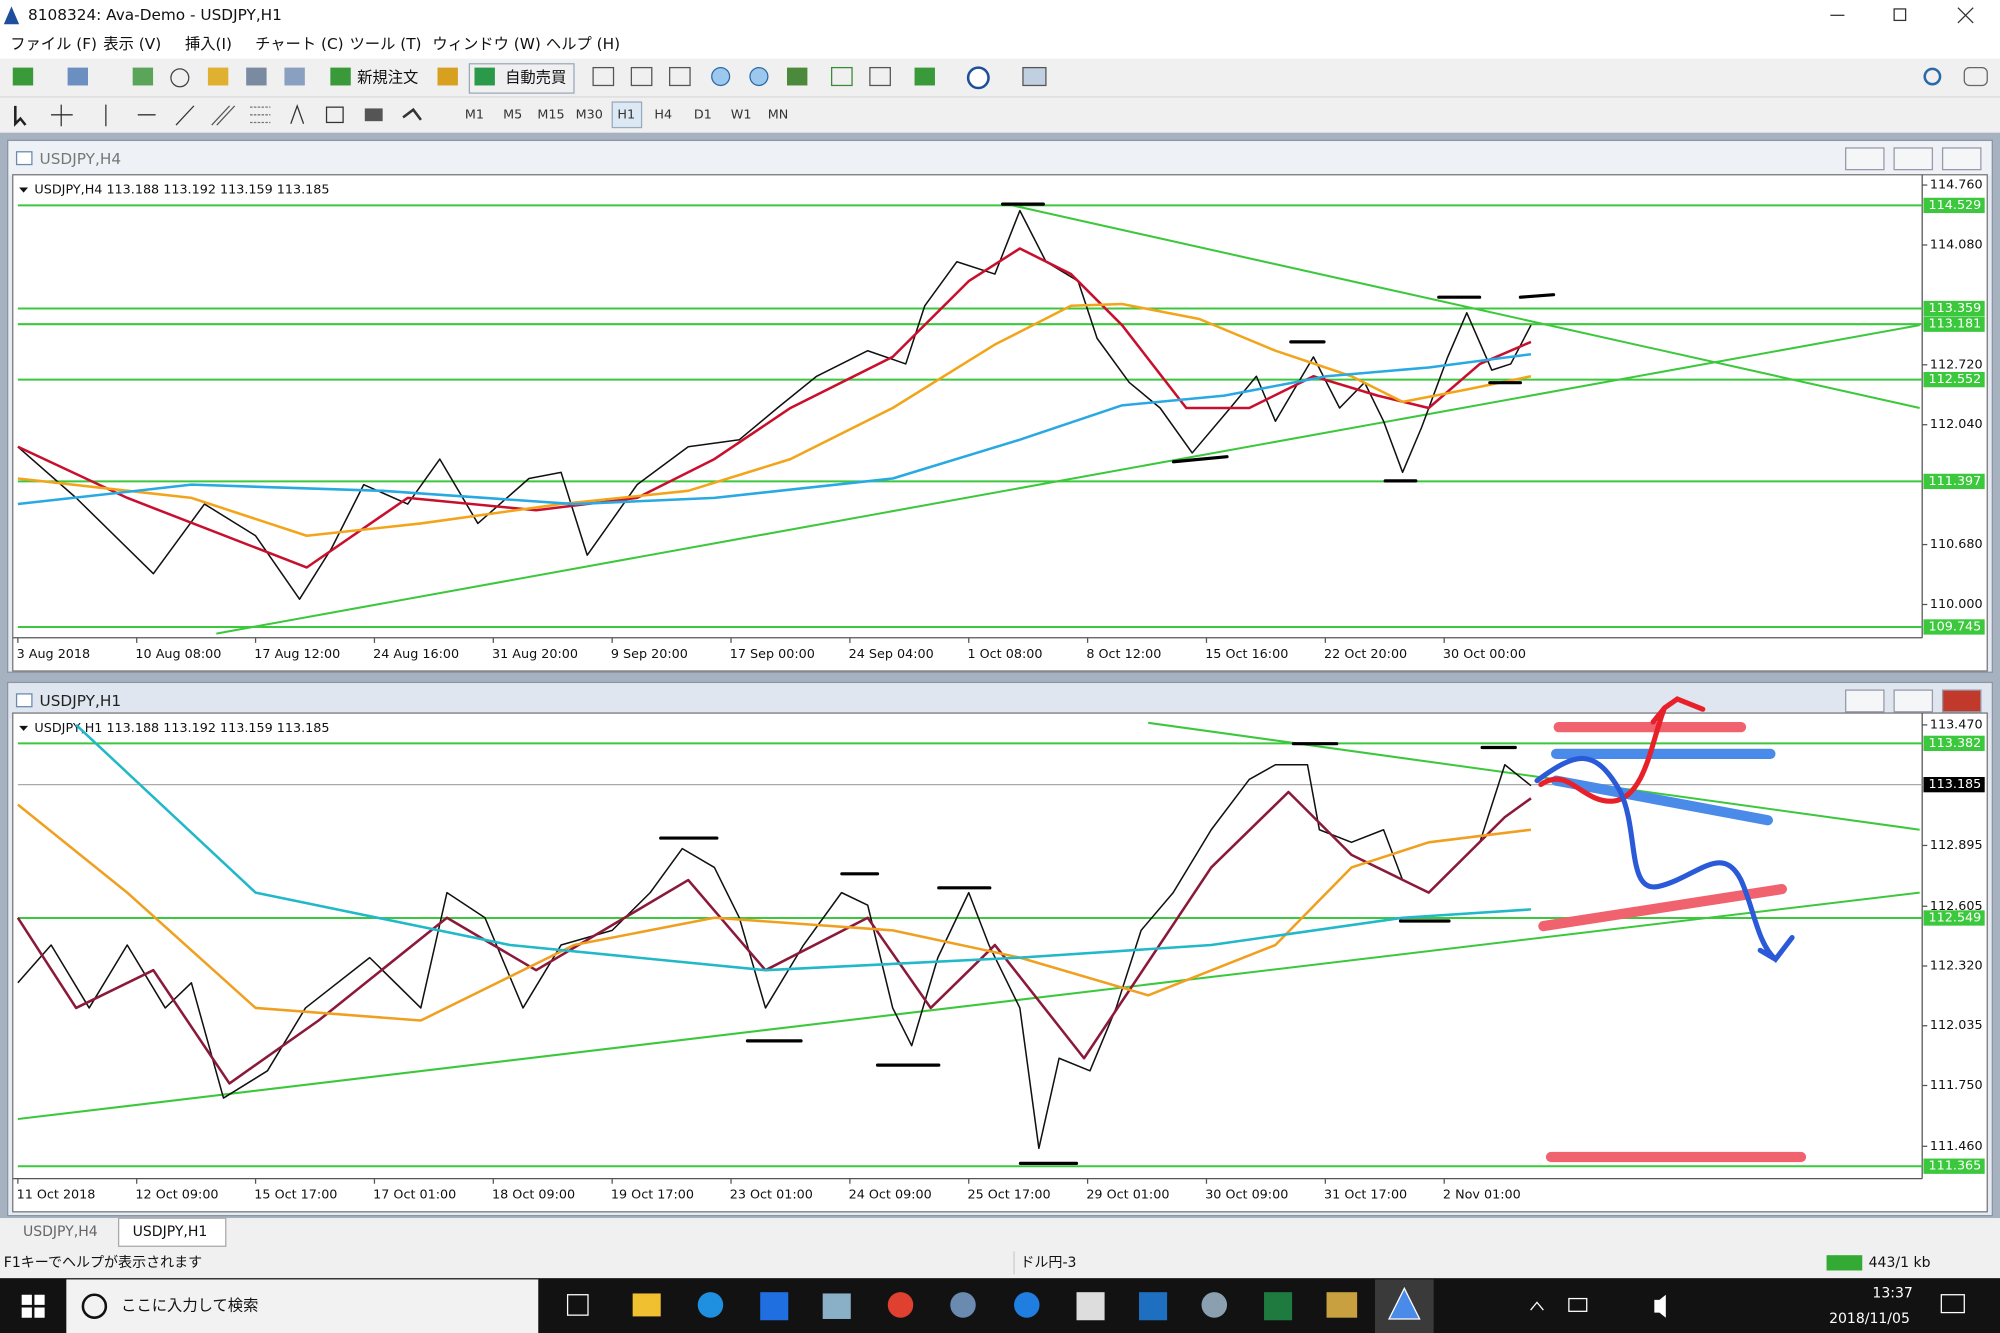  I want to click on menu-item: チャート (C), so click(299, 44).